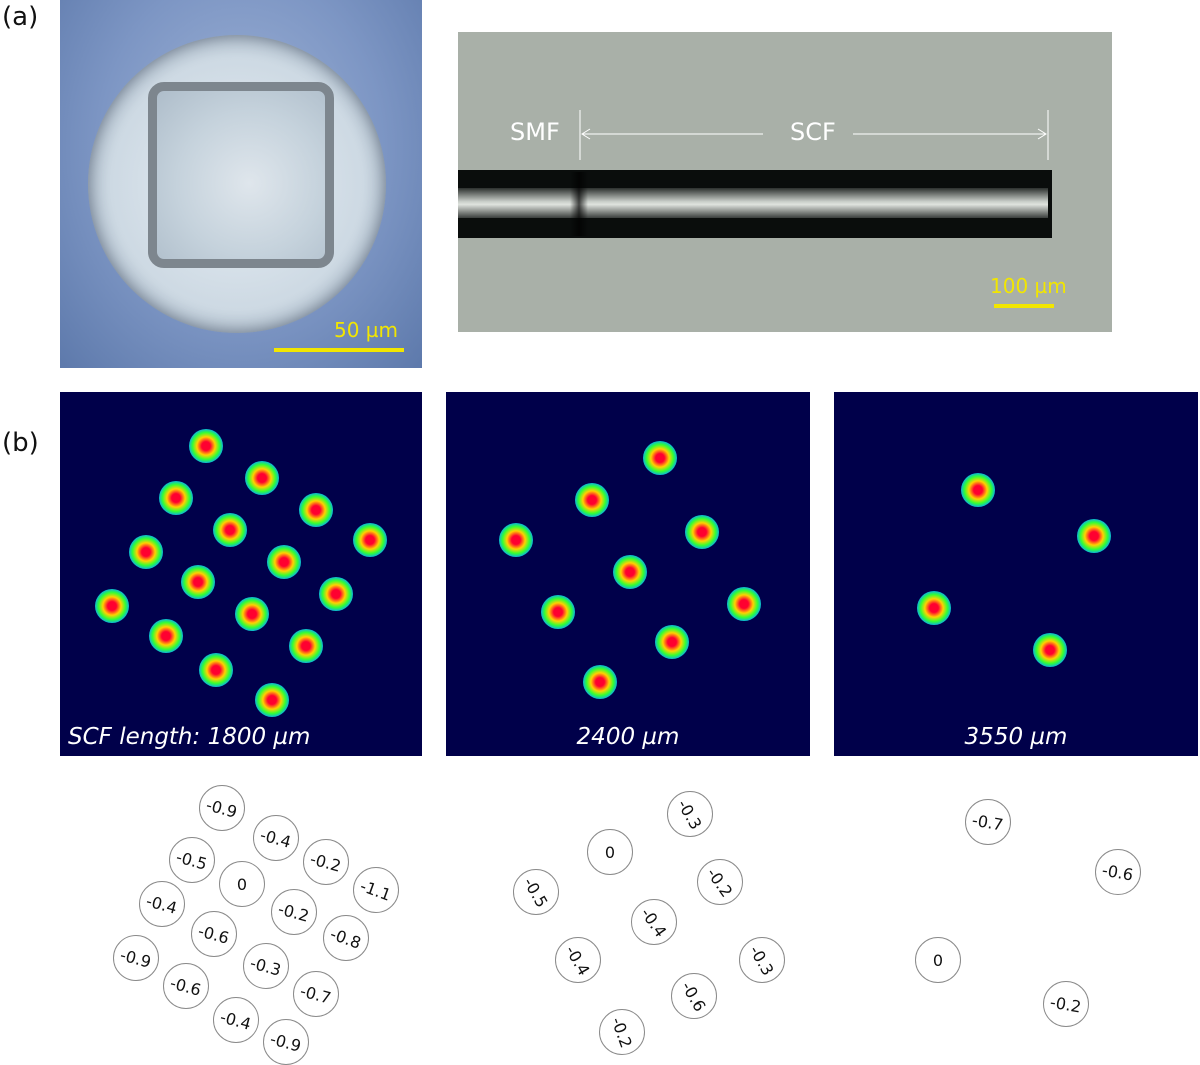 This screenshot has width=1200, height=1065. I want to click on scf-length-marker, so click(814, 135).